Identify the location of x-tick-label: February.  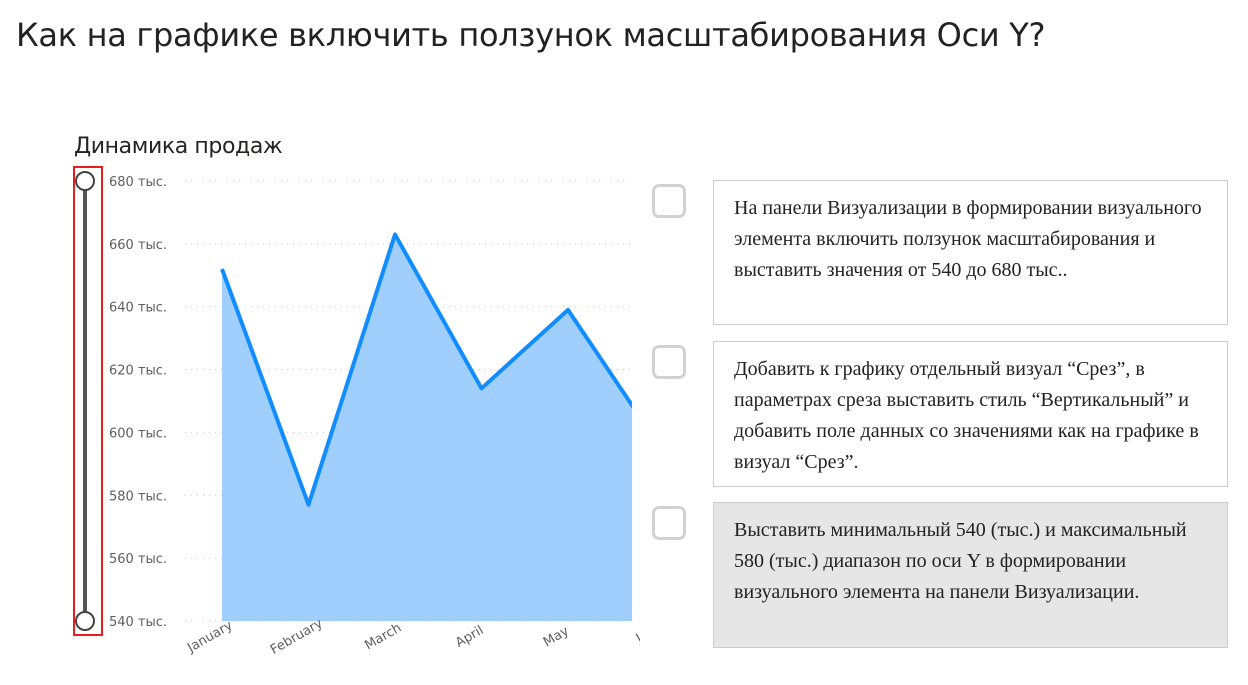
(297, 637).